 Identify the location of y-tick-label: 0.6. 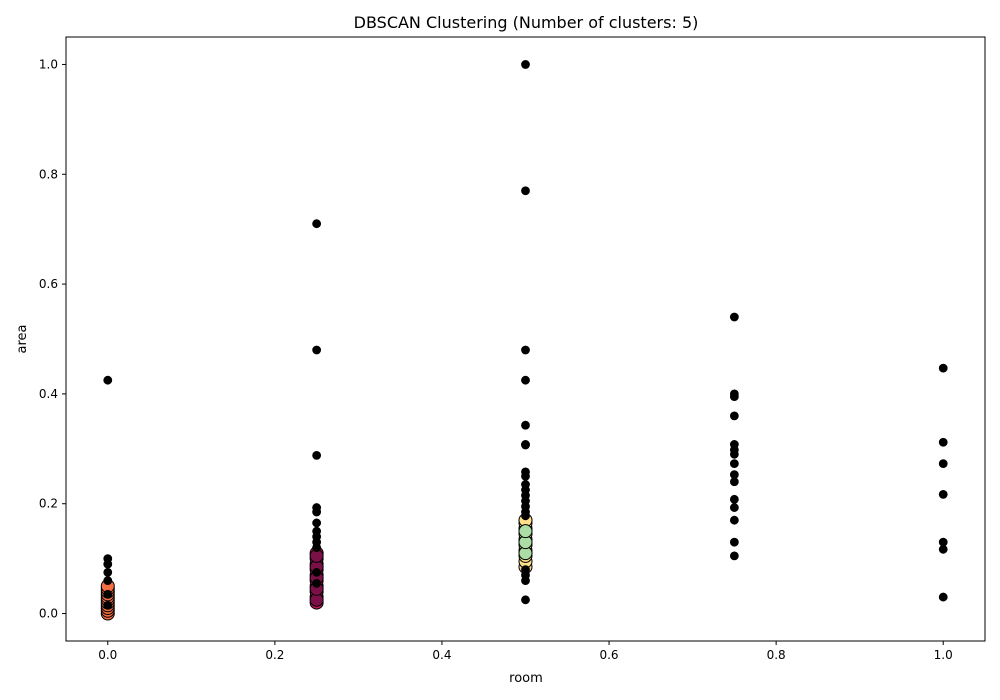
(48, 284).